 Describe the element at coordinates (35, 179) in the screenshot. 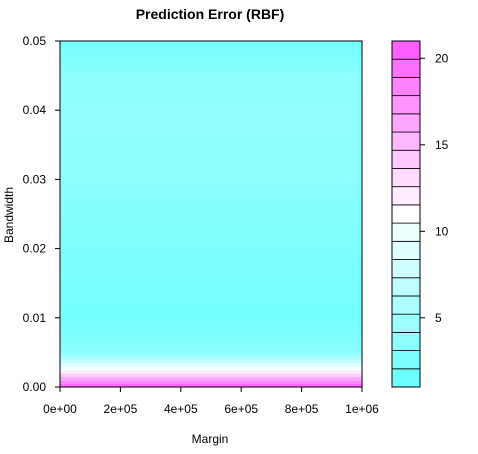

I see `y-tick-label: 0.03` at that location.